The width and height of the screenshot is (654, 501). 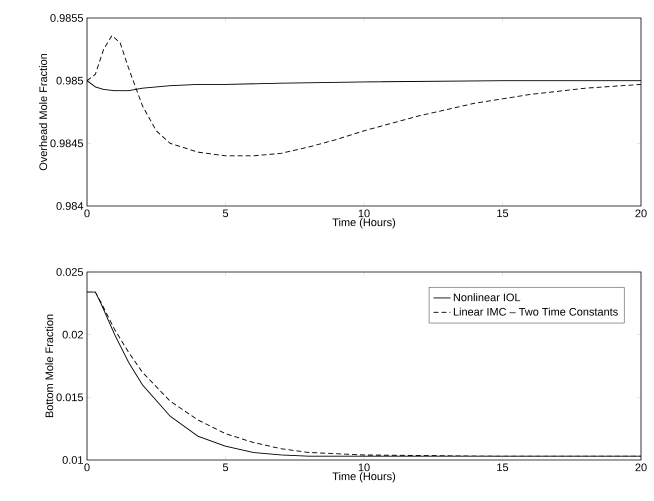 I want to click on y-axis-title: Bottom Mole Fraction, so click(x=49, y=366).